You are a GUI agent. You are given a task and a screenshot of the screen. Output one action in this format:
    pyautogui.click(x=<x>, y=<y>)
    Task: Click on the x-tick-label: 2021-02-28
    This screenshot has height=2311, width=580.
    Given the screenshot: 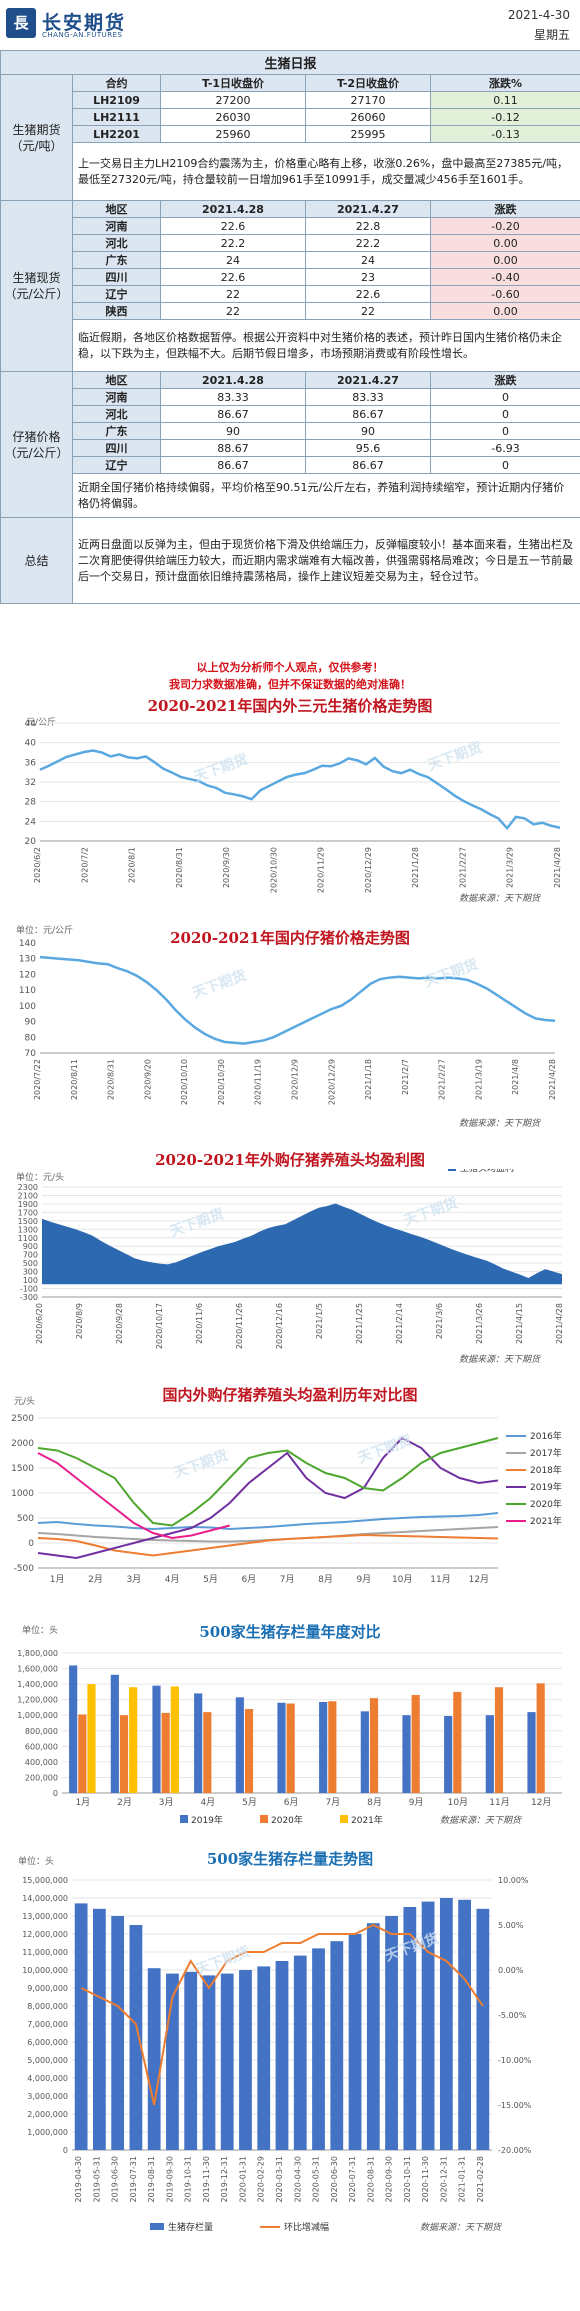 What is the action you would take?
    pyautogui.click(x=480, y=2179)
    